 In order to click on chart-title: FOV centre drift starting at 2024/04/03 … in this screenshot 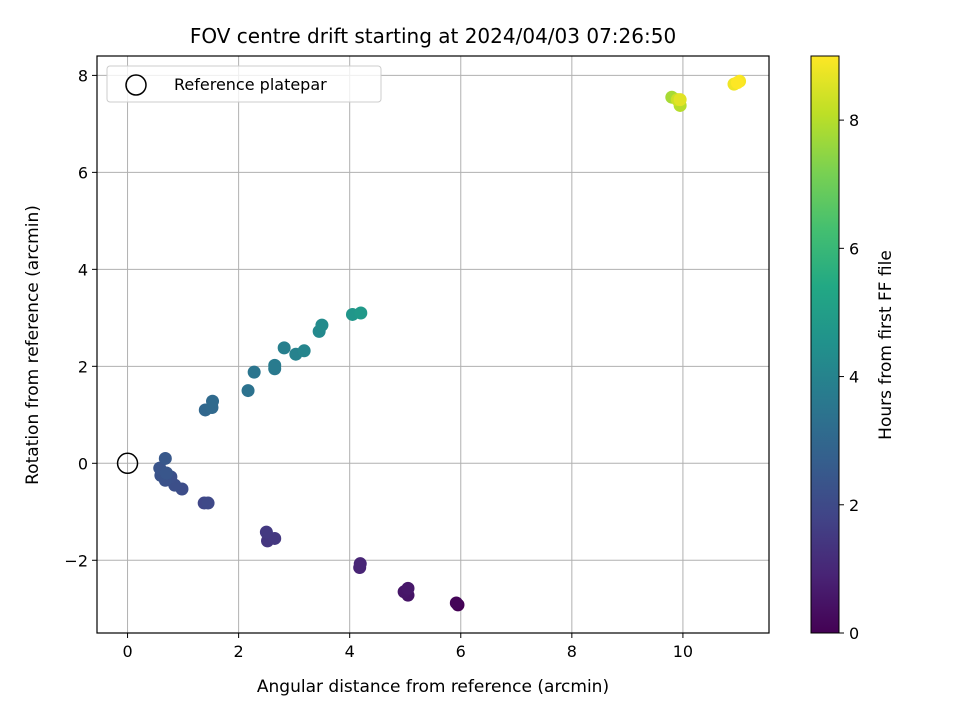, I will do `click(433, 36)`.